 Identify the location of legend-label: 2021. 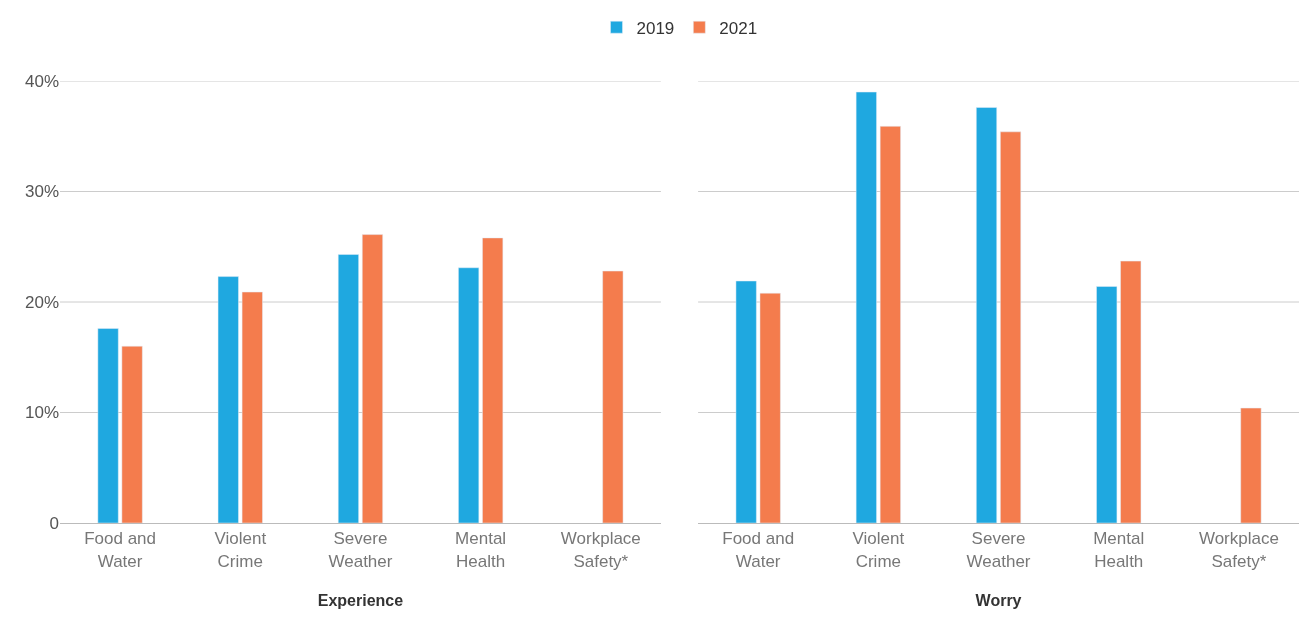
(738, 28).